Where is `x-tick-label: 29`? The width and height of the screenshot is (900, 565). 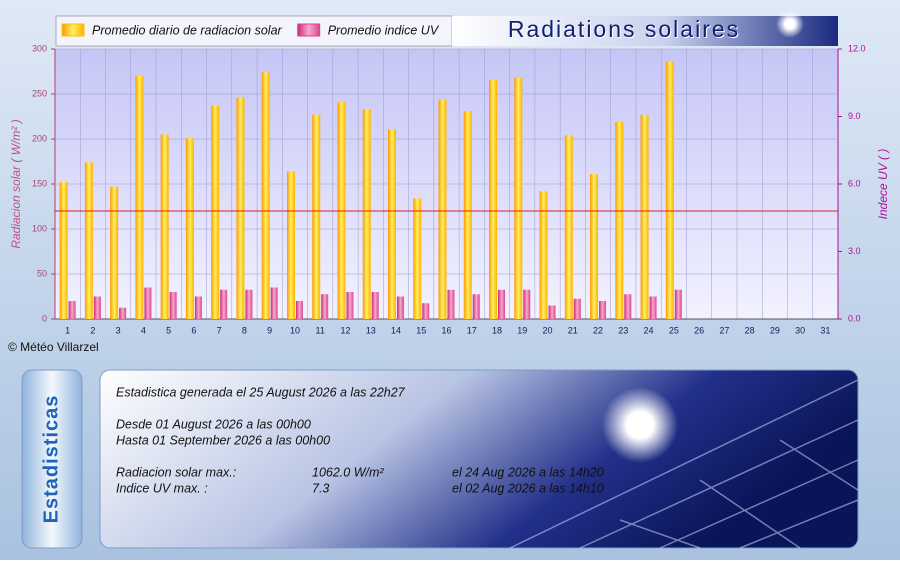 x-tick-label: 29 is located at coordinates (775, 330).